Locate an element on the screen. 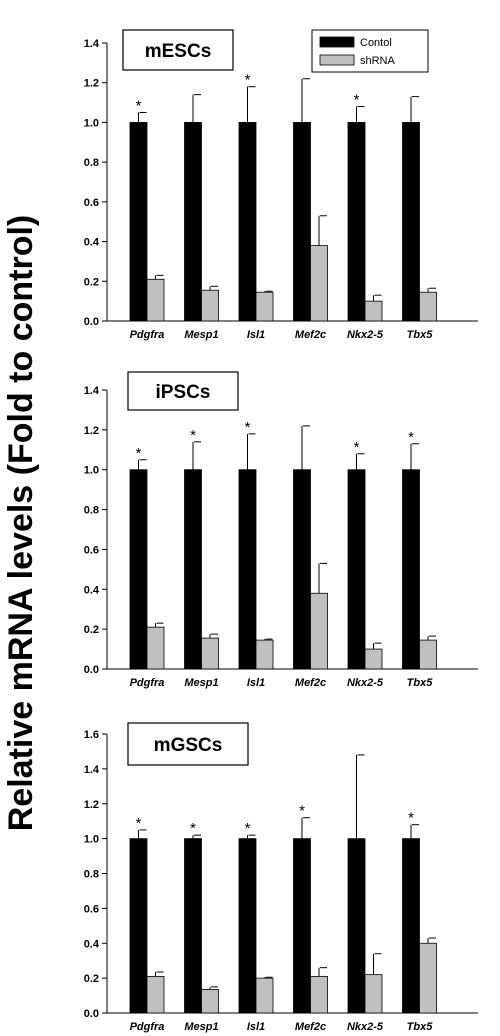 The width and height of the screenshot is (500, 1036). y-axis-label: Relative mRNA levels (Fold to control) is located at coordinates (21, 523).